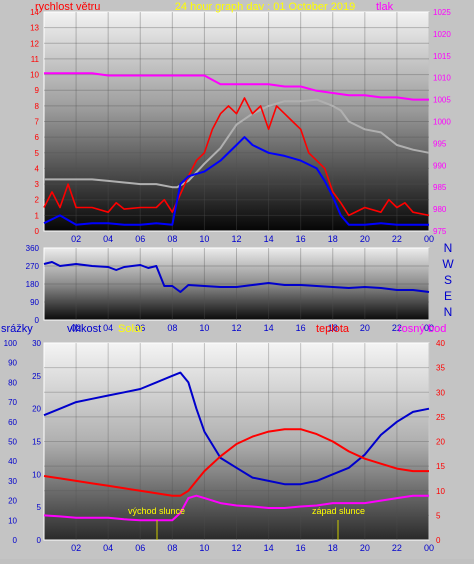 Image resolution: width=474 pixels, height=564 pixels. What do you see at coordinates (34, 43) in the screenshot?
I see `left-tick-label: 12` at bounding box center [34, 43].